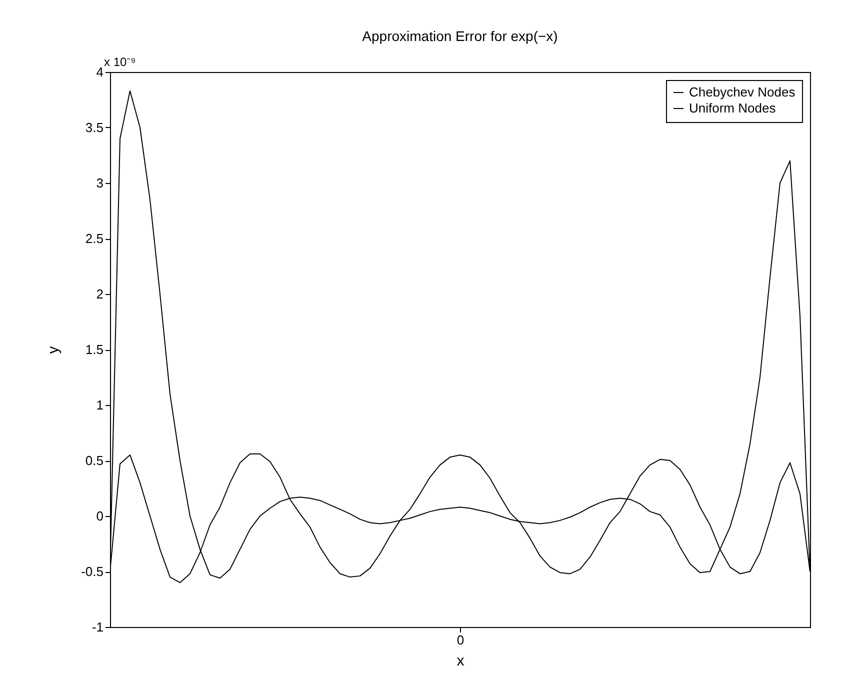 This screenshot has width=842, height=694. Describe the element at coordinates (100, 516) in the screenshot. I see `y-tick-label: 0` at that location.